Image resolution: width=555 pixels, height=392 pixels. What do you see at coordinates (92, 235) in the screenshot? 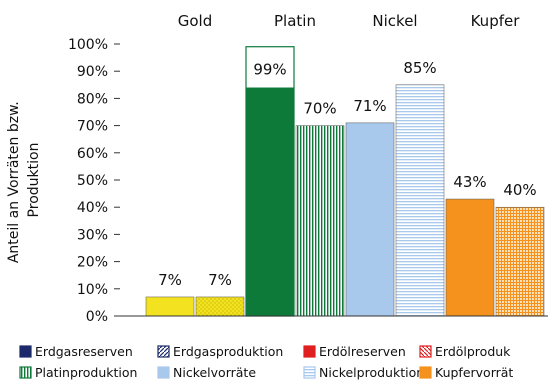
I see `y-tick-label: 30%` at bounding box center [92, 235].